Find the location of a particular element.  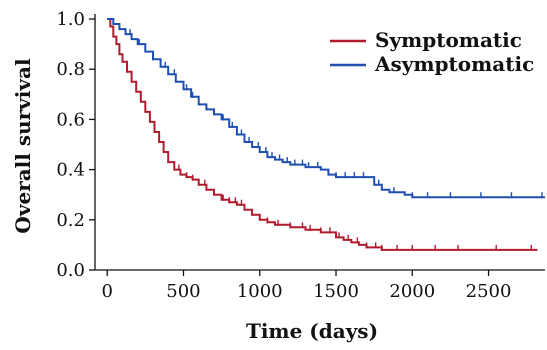

y-tick-label: 0.4 is located at coordinates (70, 170).